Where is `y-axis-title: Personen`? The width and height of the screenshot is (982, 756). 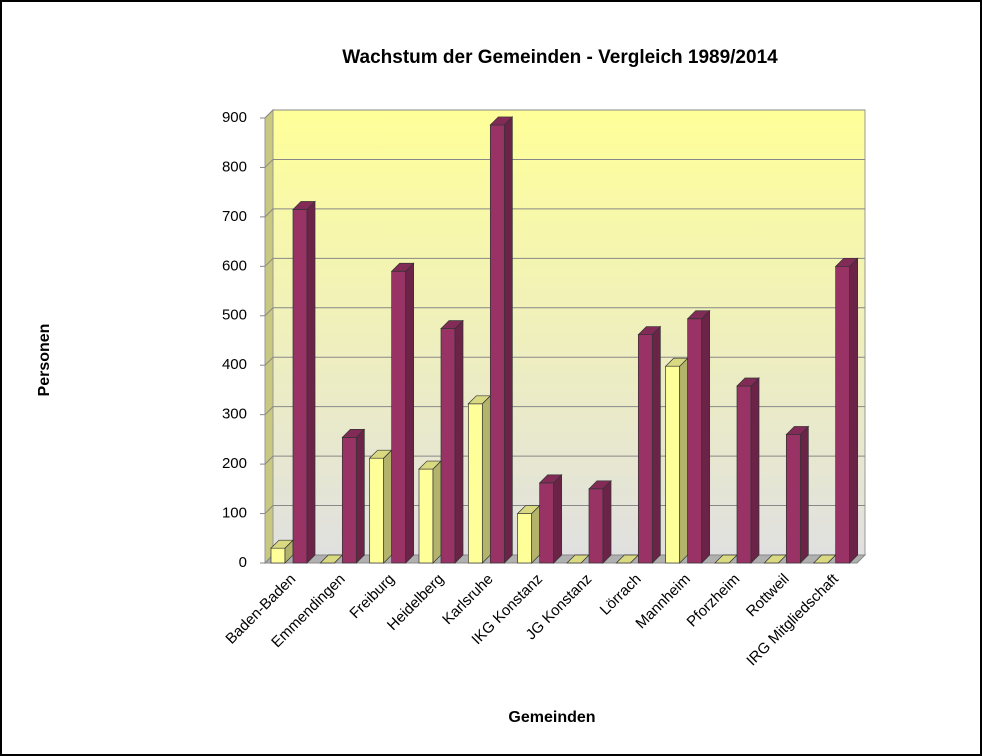
y-axis-title: Personen is located at coordinates (44, 360).